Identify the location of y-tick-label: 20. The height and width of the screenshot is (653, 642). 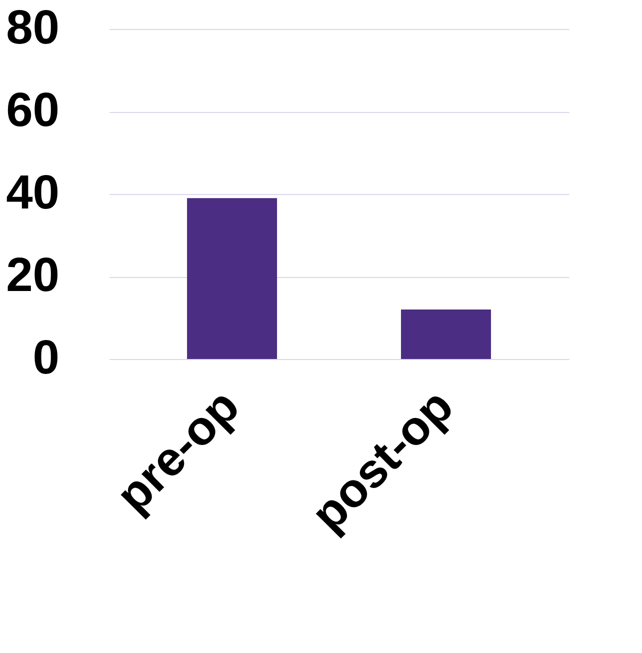
(33, 275).